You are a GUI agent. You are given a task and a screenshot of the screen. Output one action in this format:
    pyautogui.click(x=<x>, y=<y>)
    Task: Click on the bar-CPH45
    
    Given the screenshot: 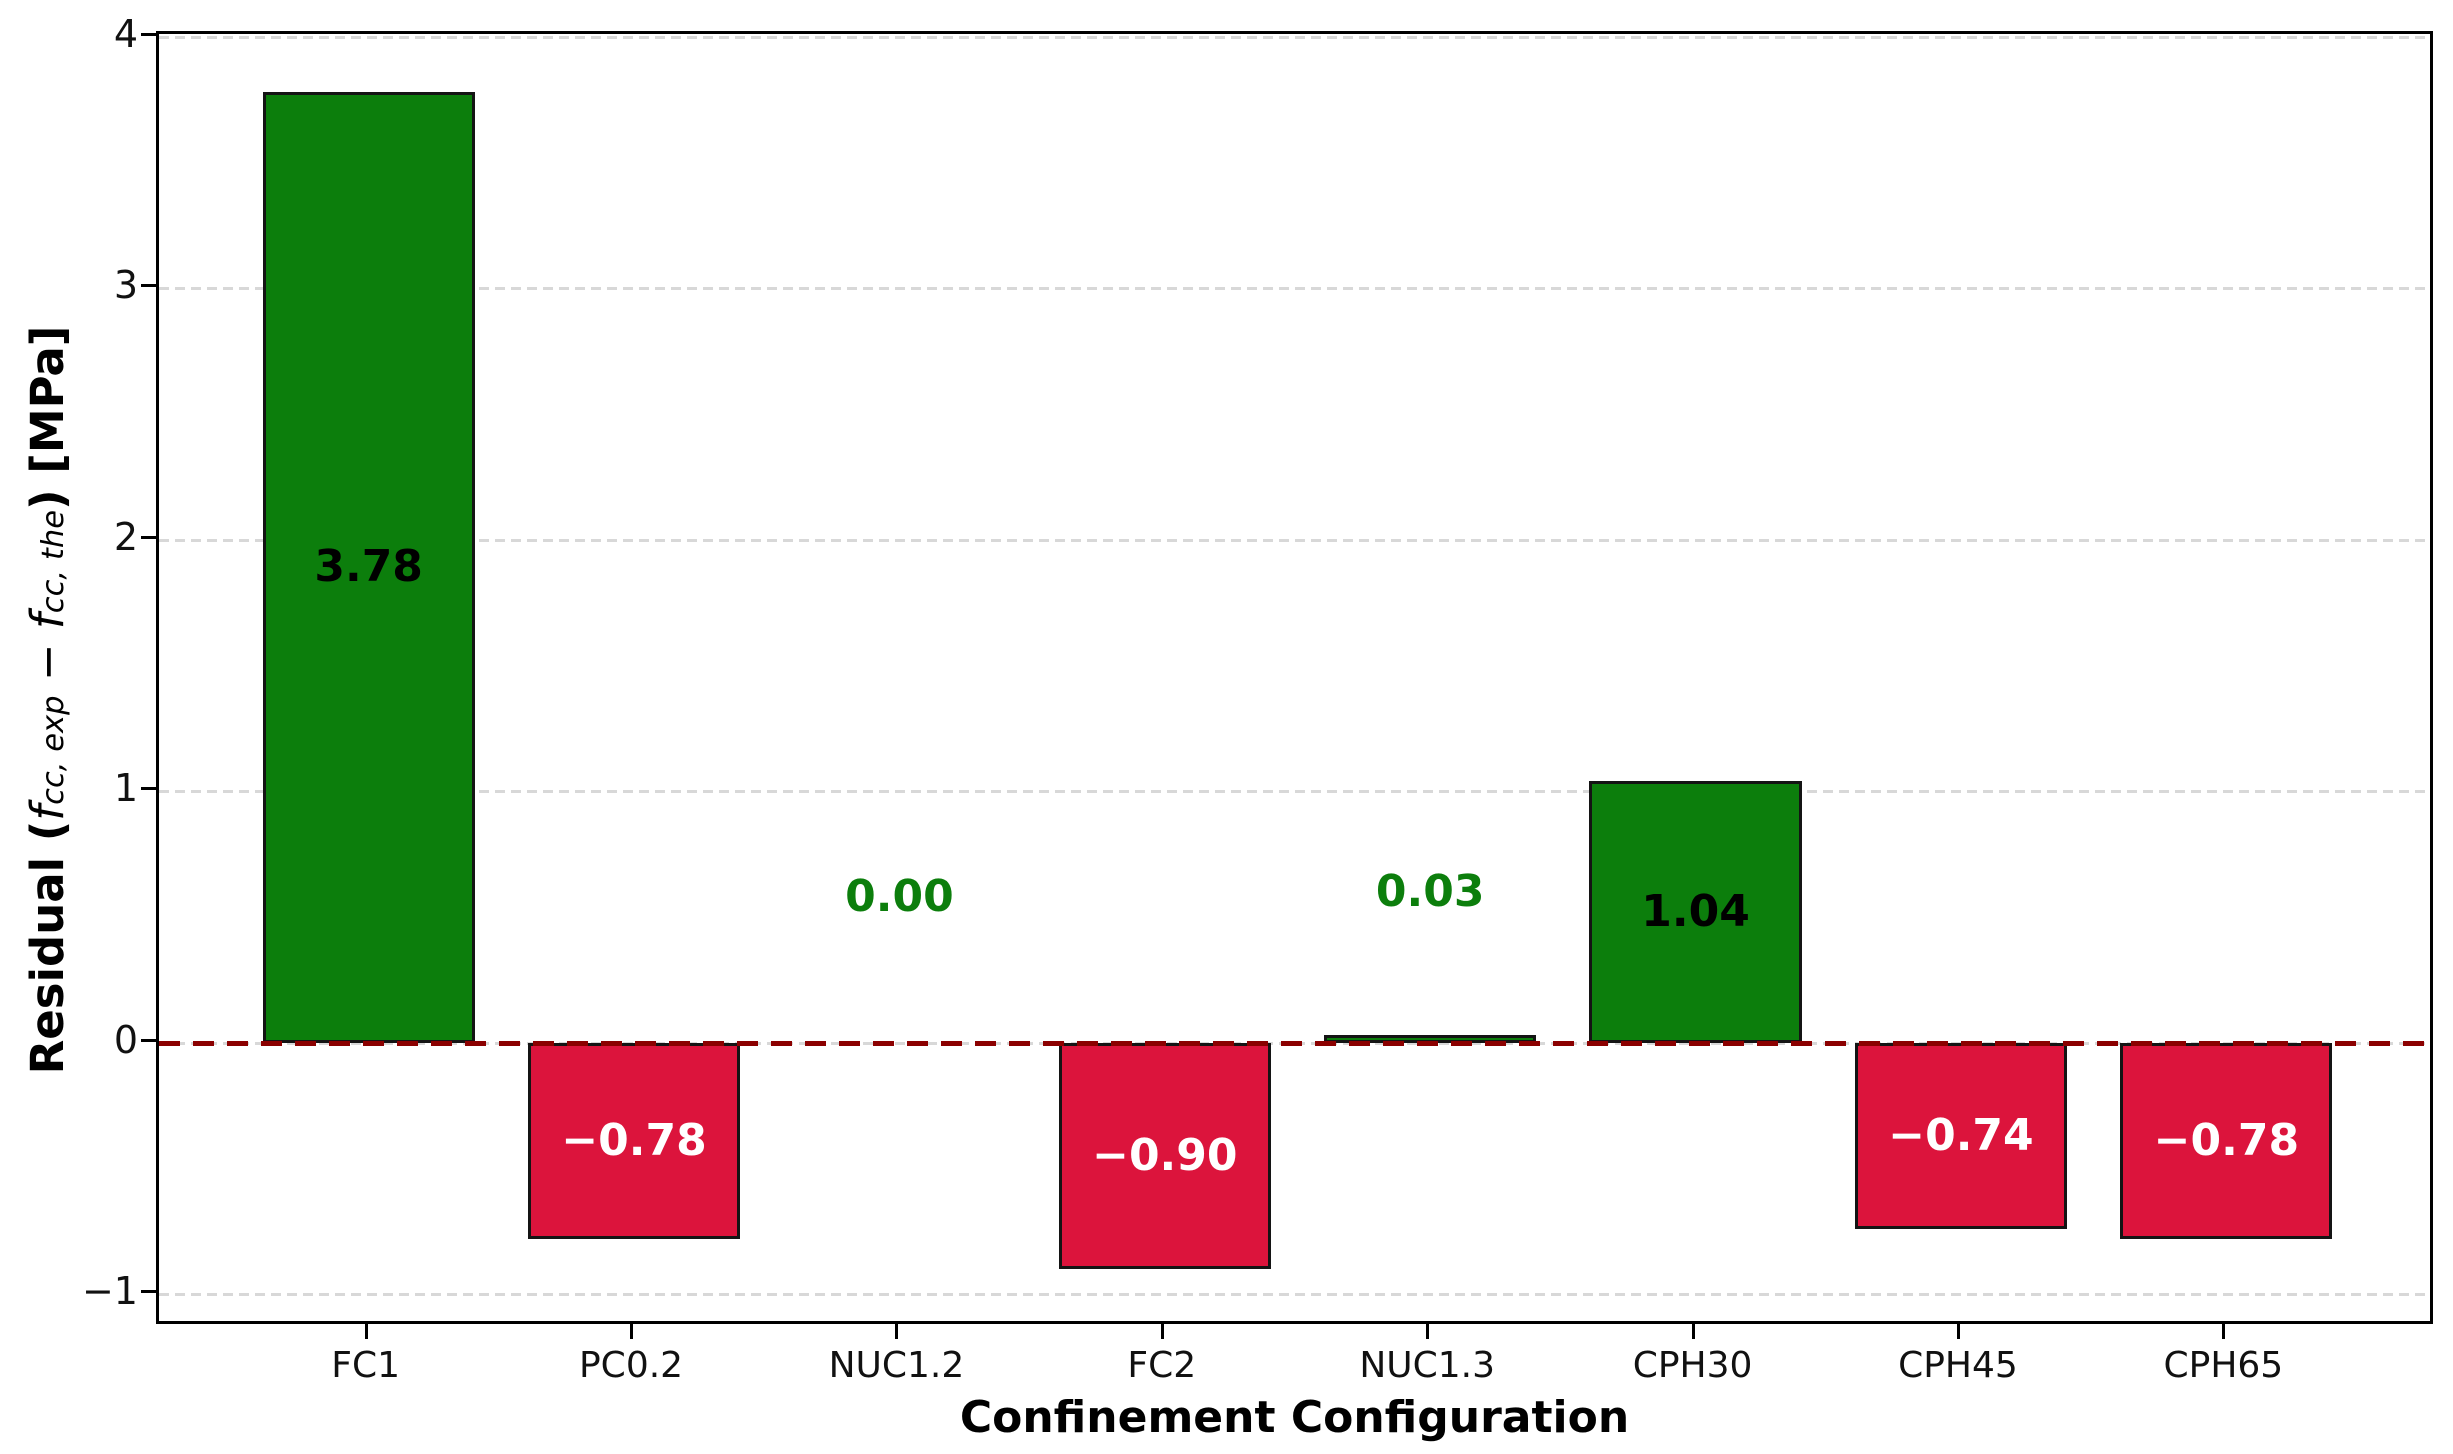 What is the action you would take?
    pyautogui.click(x=1961, y=1135)
    